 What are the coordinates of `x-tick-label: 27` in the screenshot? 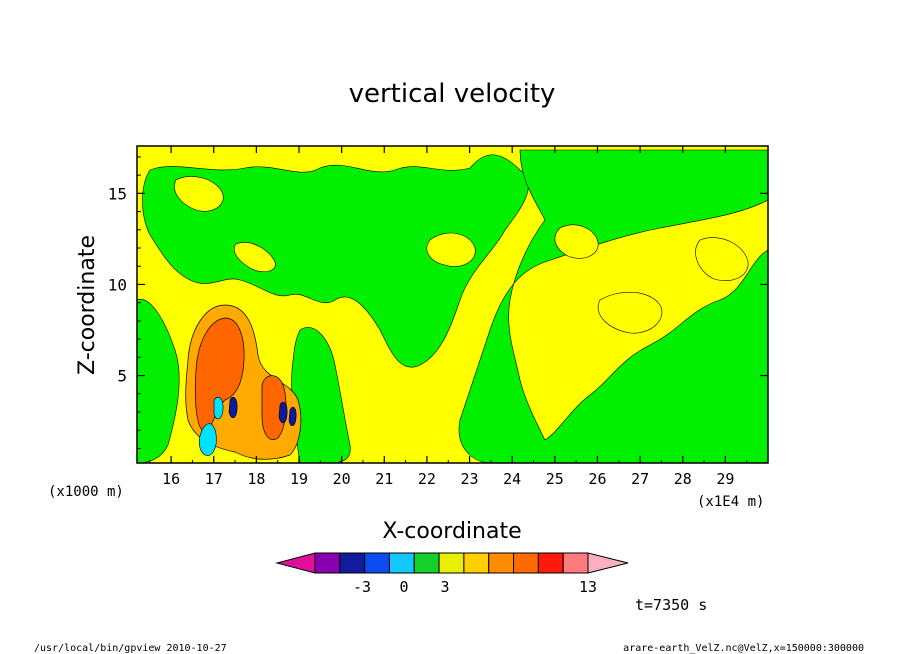 It's located at (640, 479).